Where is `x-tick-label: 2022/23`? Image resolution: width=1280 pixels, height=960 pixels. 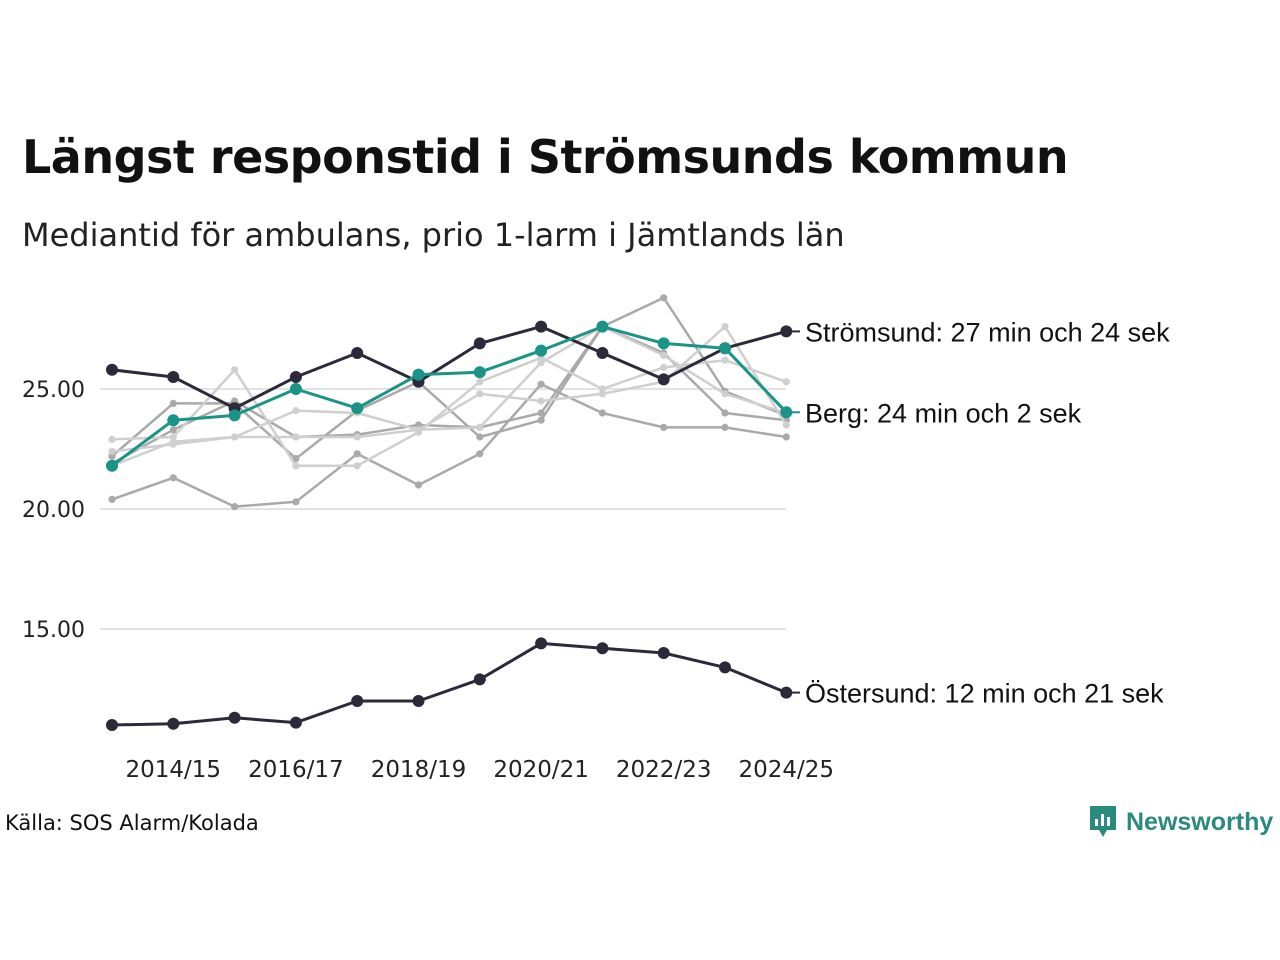 x-tick-label: 2022/23 is located at coordinates (664, 770).